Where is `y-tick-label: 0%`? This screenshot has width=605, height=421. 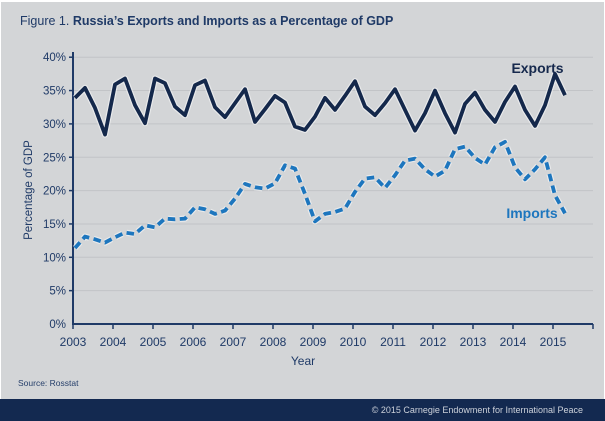 y-tick-label: 0% is located at coordinates (57, 325).